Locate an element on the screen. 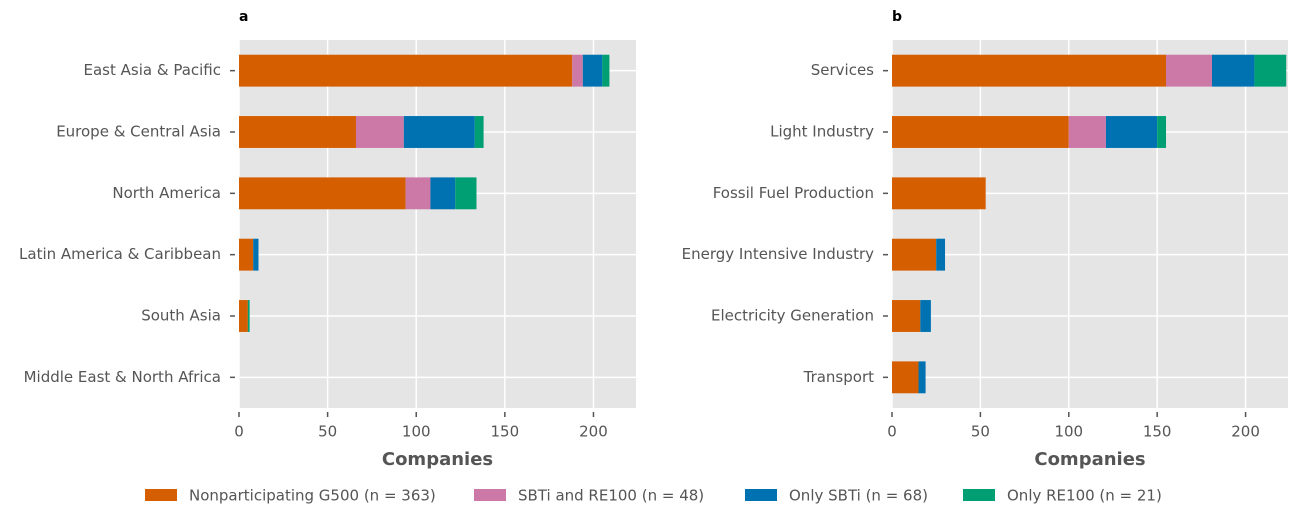  panel-label: a is located at coordinates (243, 17).